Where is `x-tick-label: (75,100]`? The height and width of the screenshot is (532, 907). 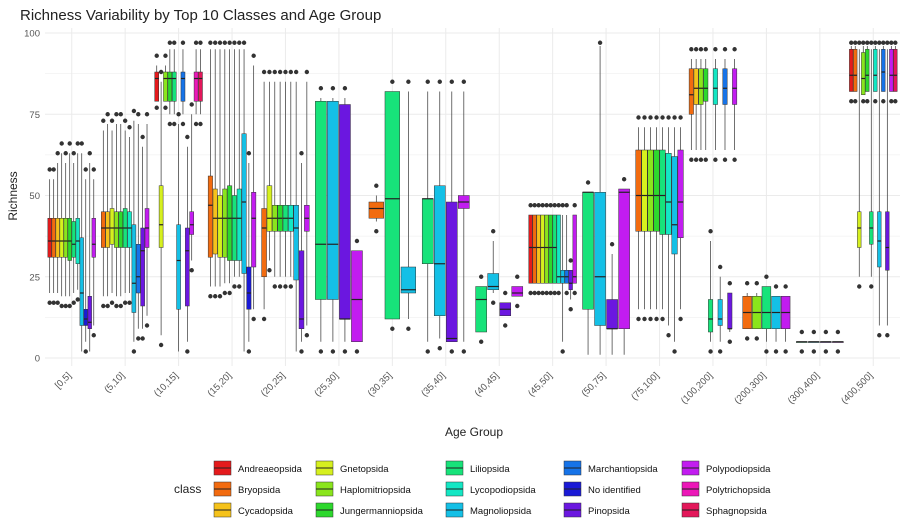 x-tick-label: (75,100] is located at coordinates (645, 386).